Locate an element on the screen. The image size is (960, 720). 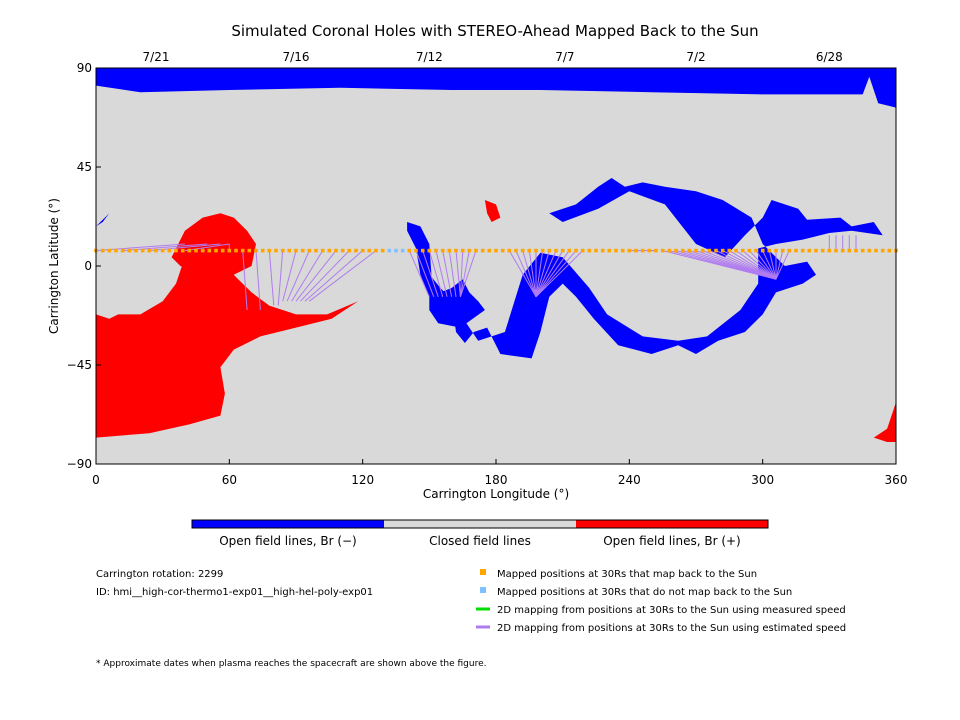
mapping-lines-layer is located at coordinates (476, 273).